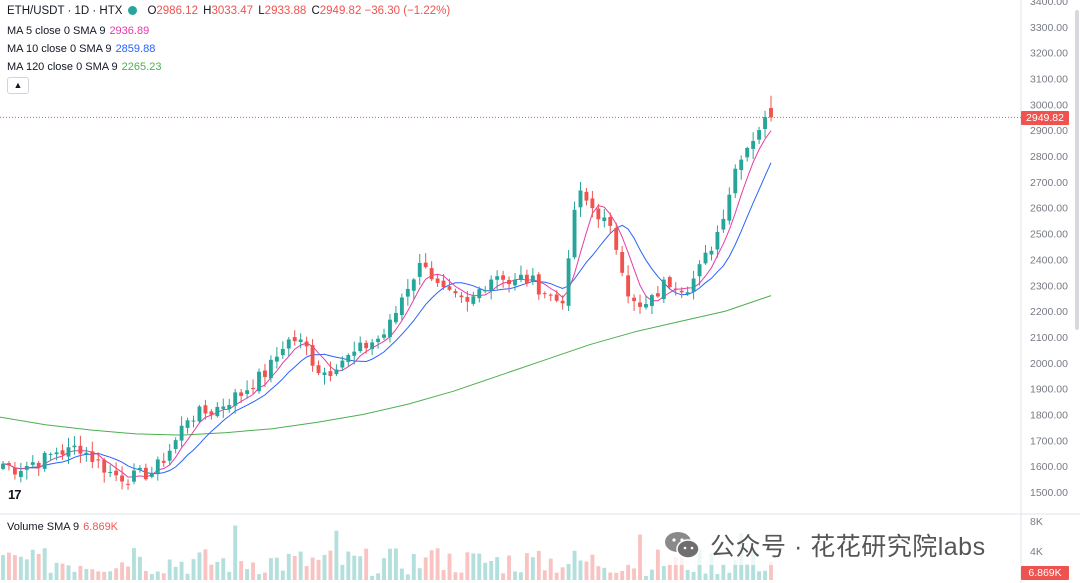  Describe the element at coordinates (101, 527) in the screenshot. I see `volume-sma-value: 6.869K` at that location.